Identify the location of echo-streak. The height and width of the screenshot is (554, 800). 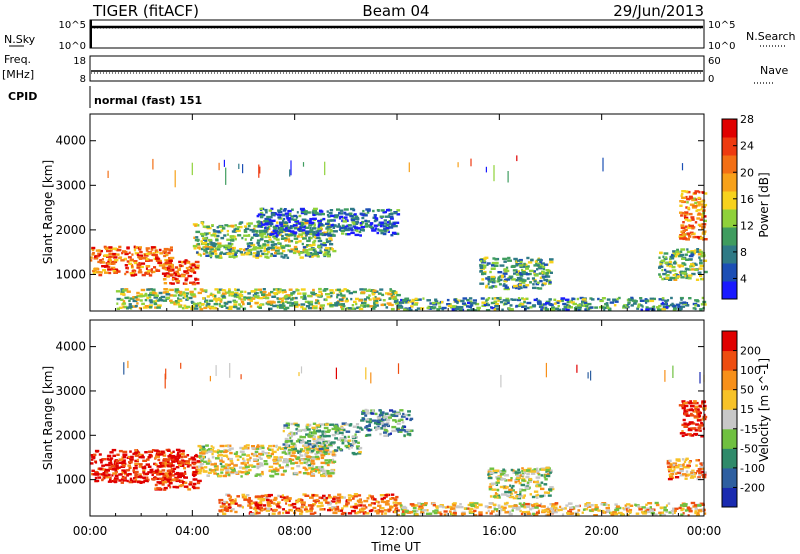
(259, 171).